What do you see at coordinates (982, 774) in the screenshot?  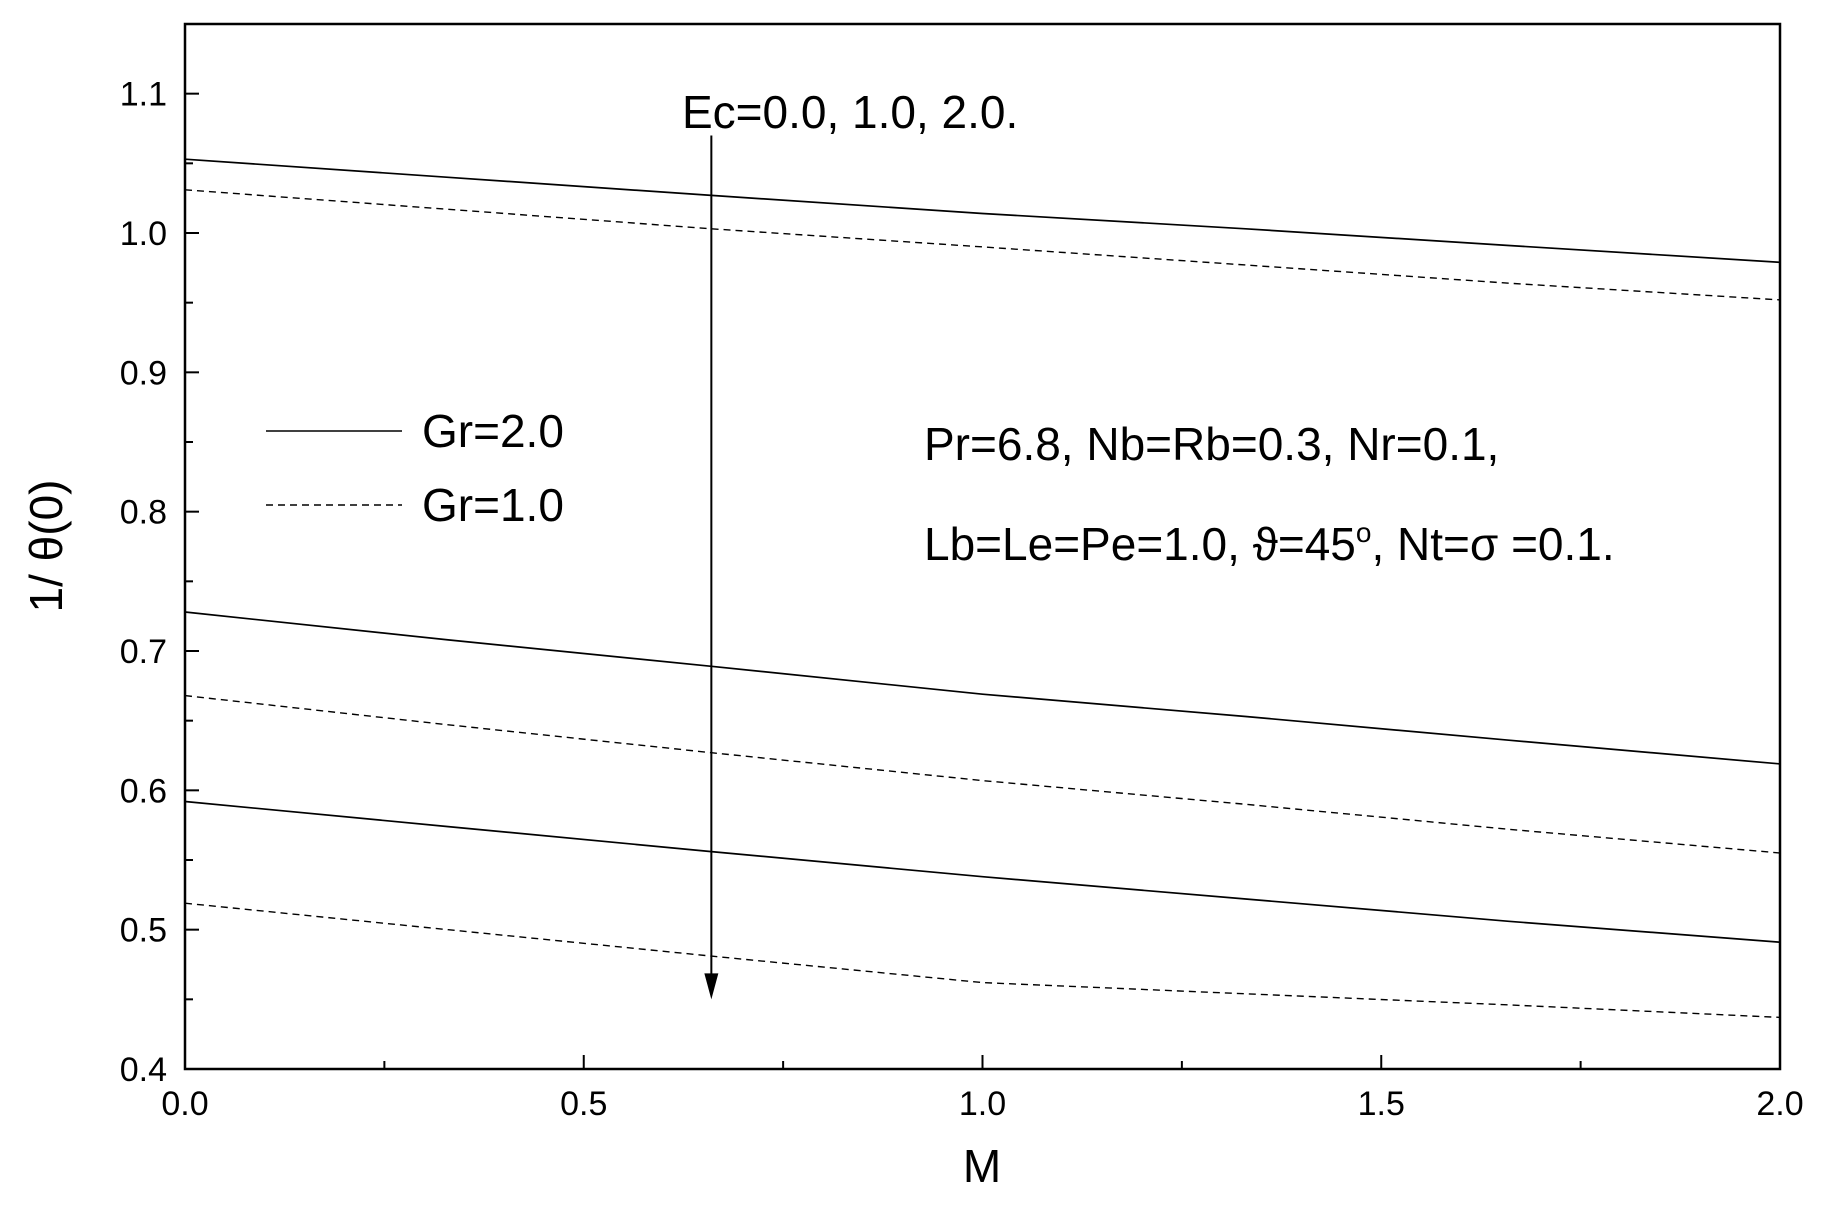 I see `series-line-4-dashed` at bounding box center [982, 774].